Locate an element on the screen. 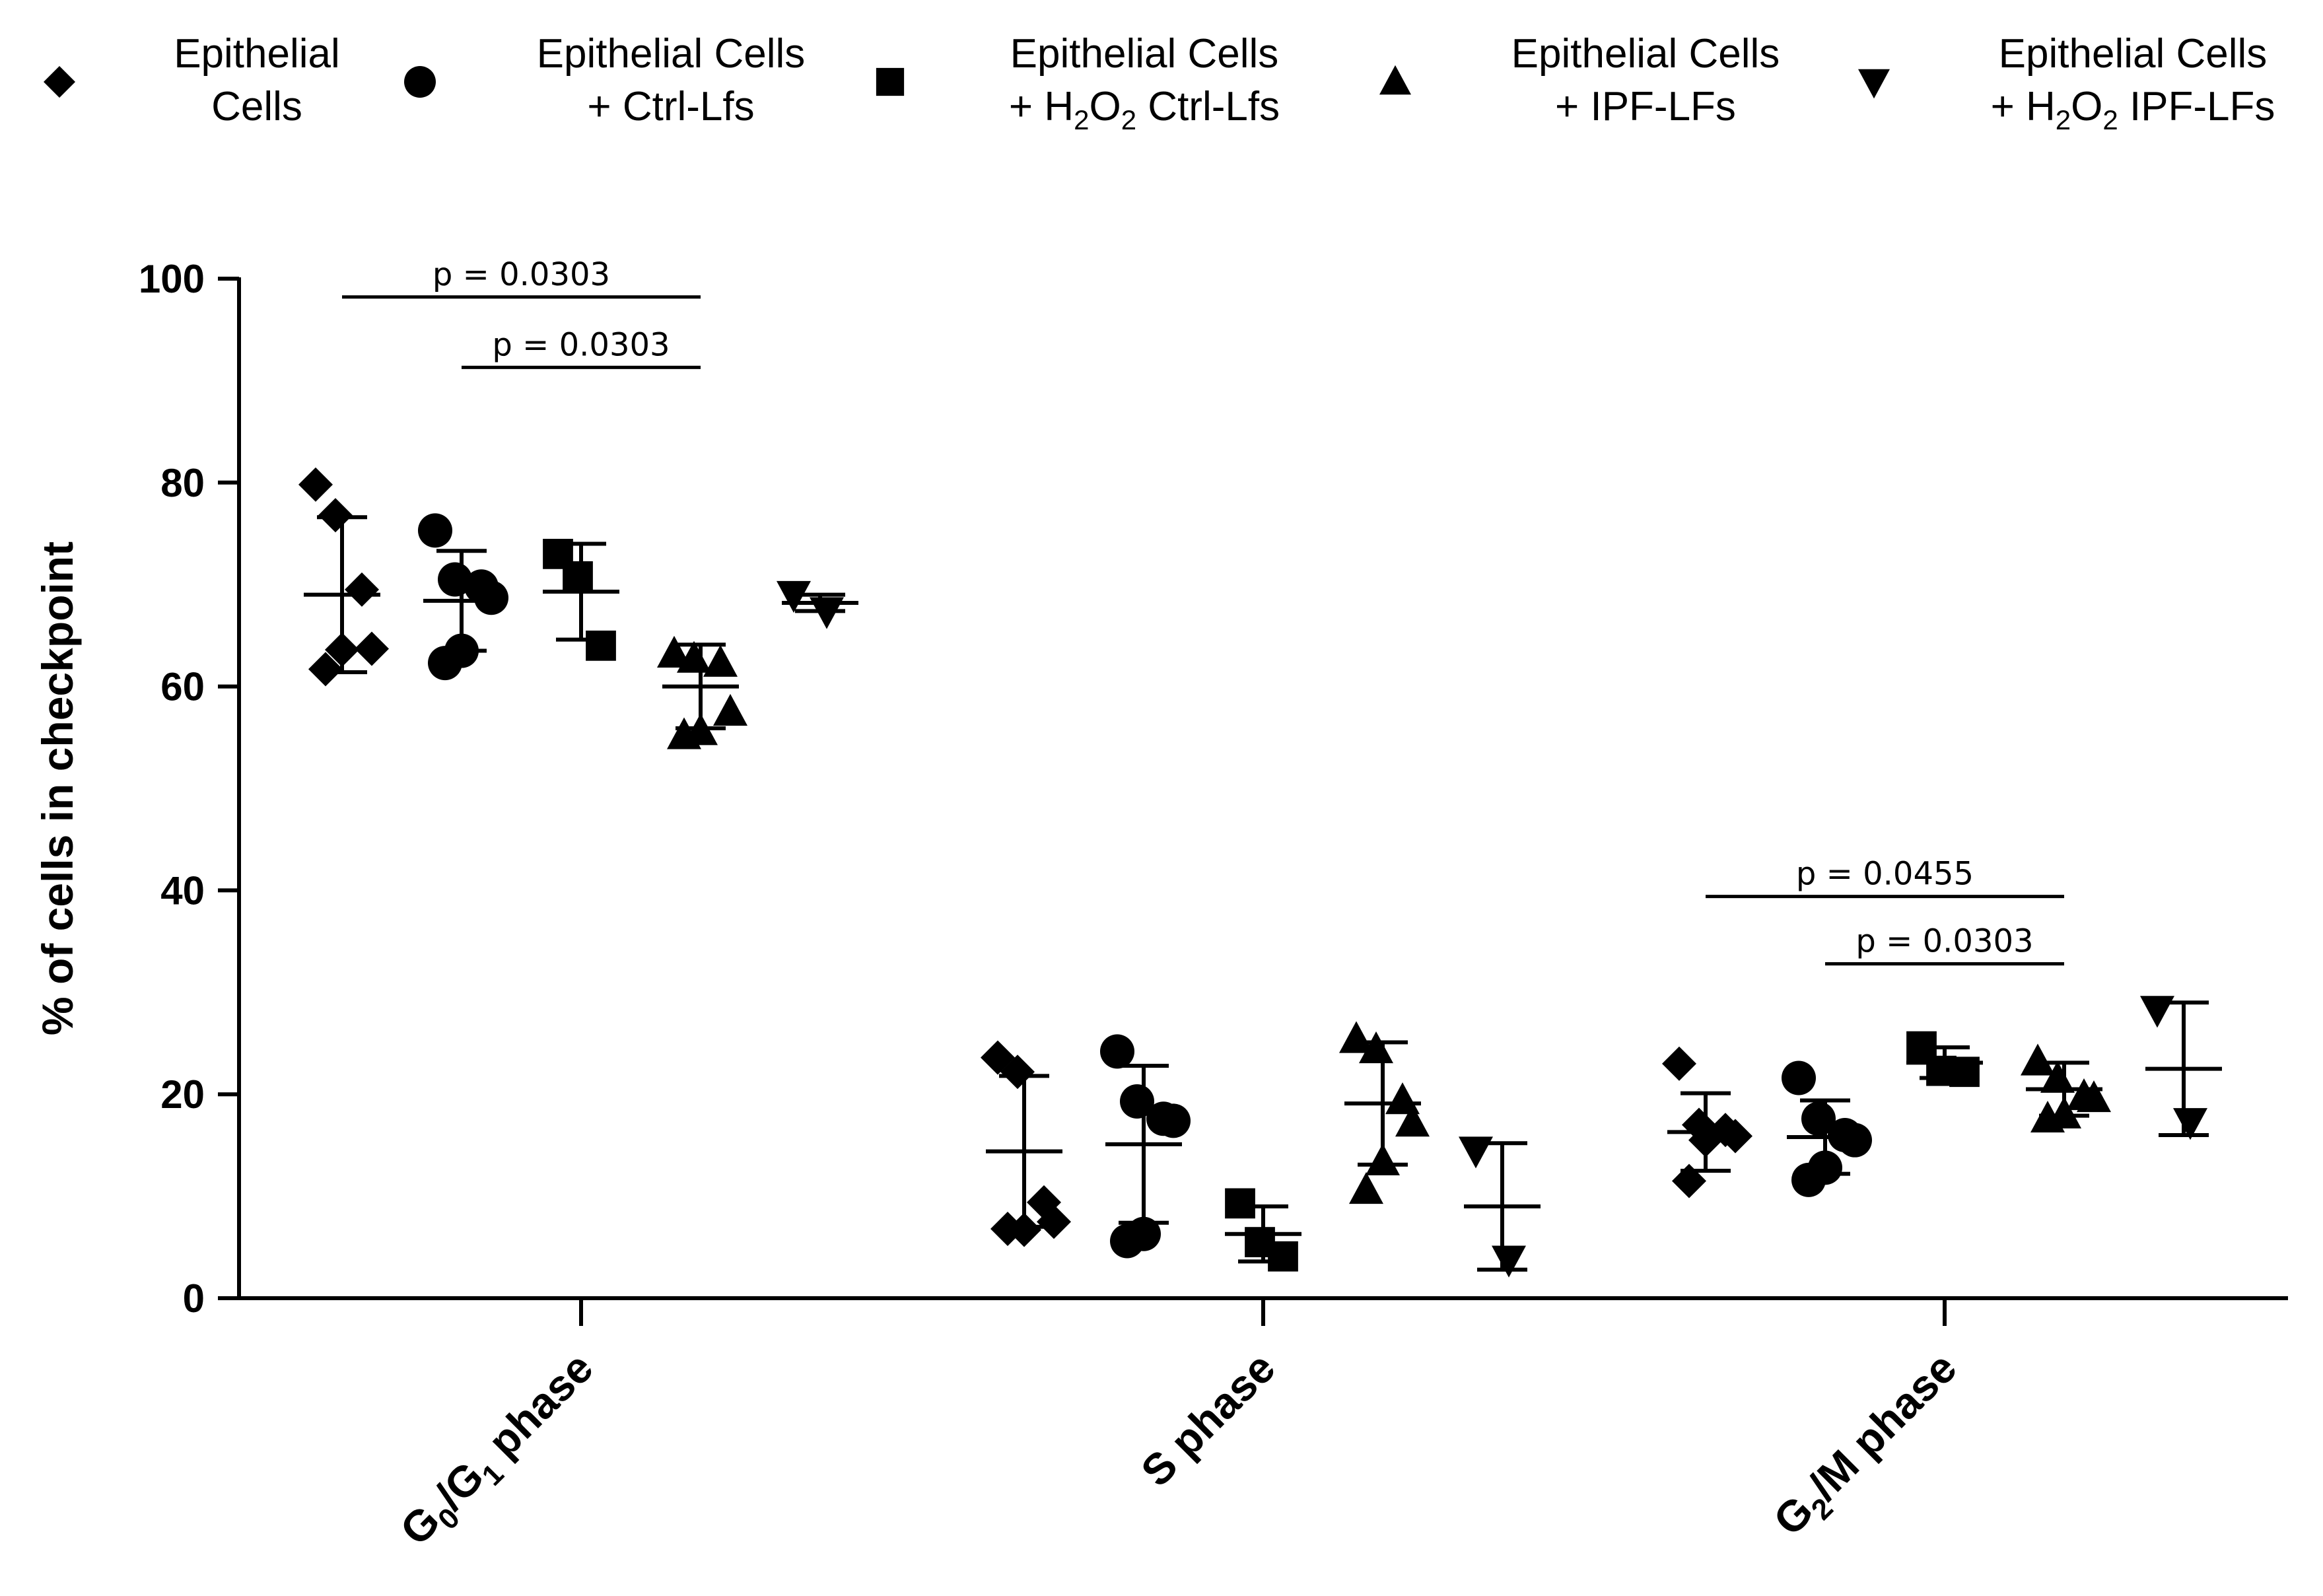 The height and width of the screenshot is (1596, 2323). p-value-label: p = 0.0455 is located at coordinates (1885, 874).